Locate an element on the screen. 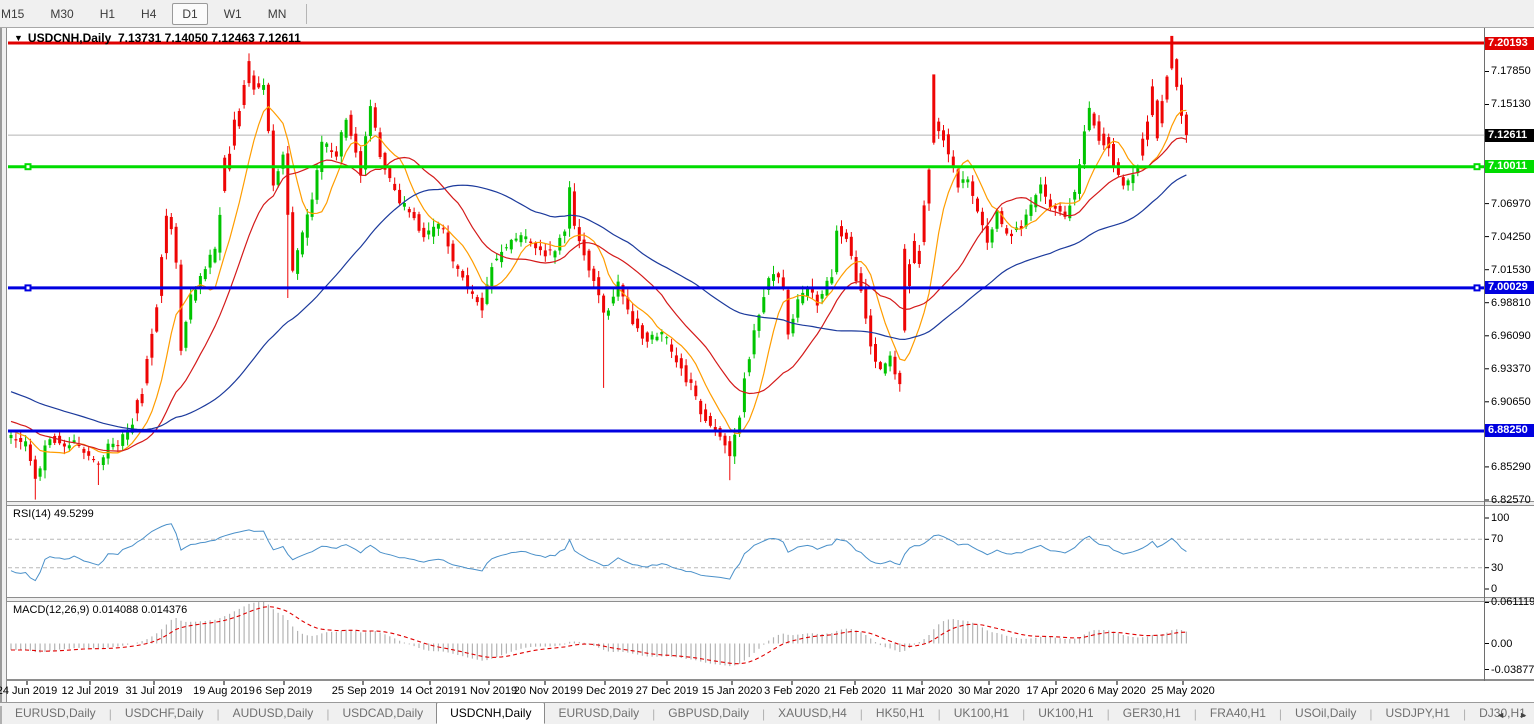  date-label-3-Feb-2020: 3 Feb 2020 is located at coordinates (792, 691).